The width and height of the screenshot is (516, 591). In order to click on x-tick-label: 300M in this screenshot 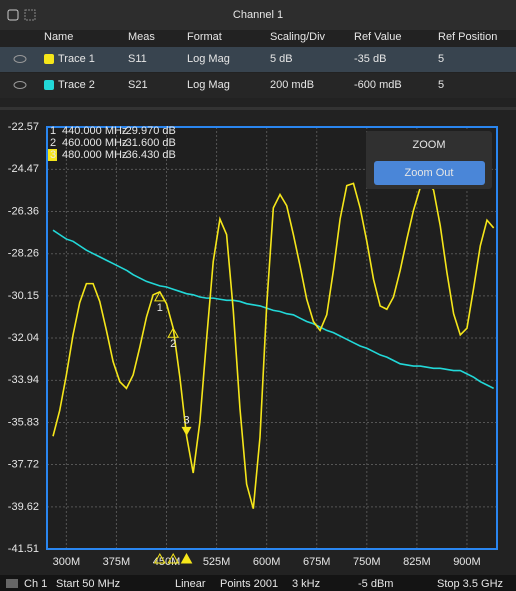, I will do `click(67, 562)`.